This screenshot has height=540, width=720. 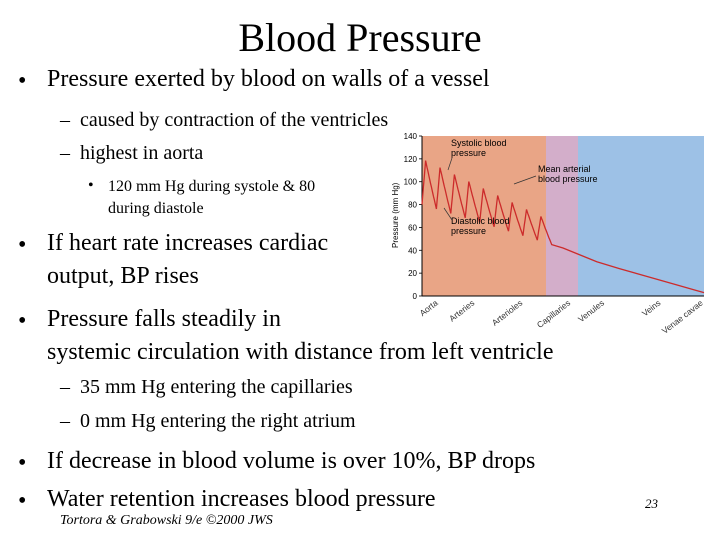 What do you see at coordinates (415, 296) in the screenshot?
I see `y-tick-label: 0` at bounding box center [415, 296].